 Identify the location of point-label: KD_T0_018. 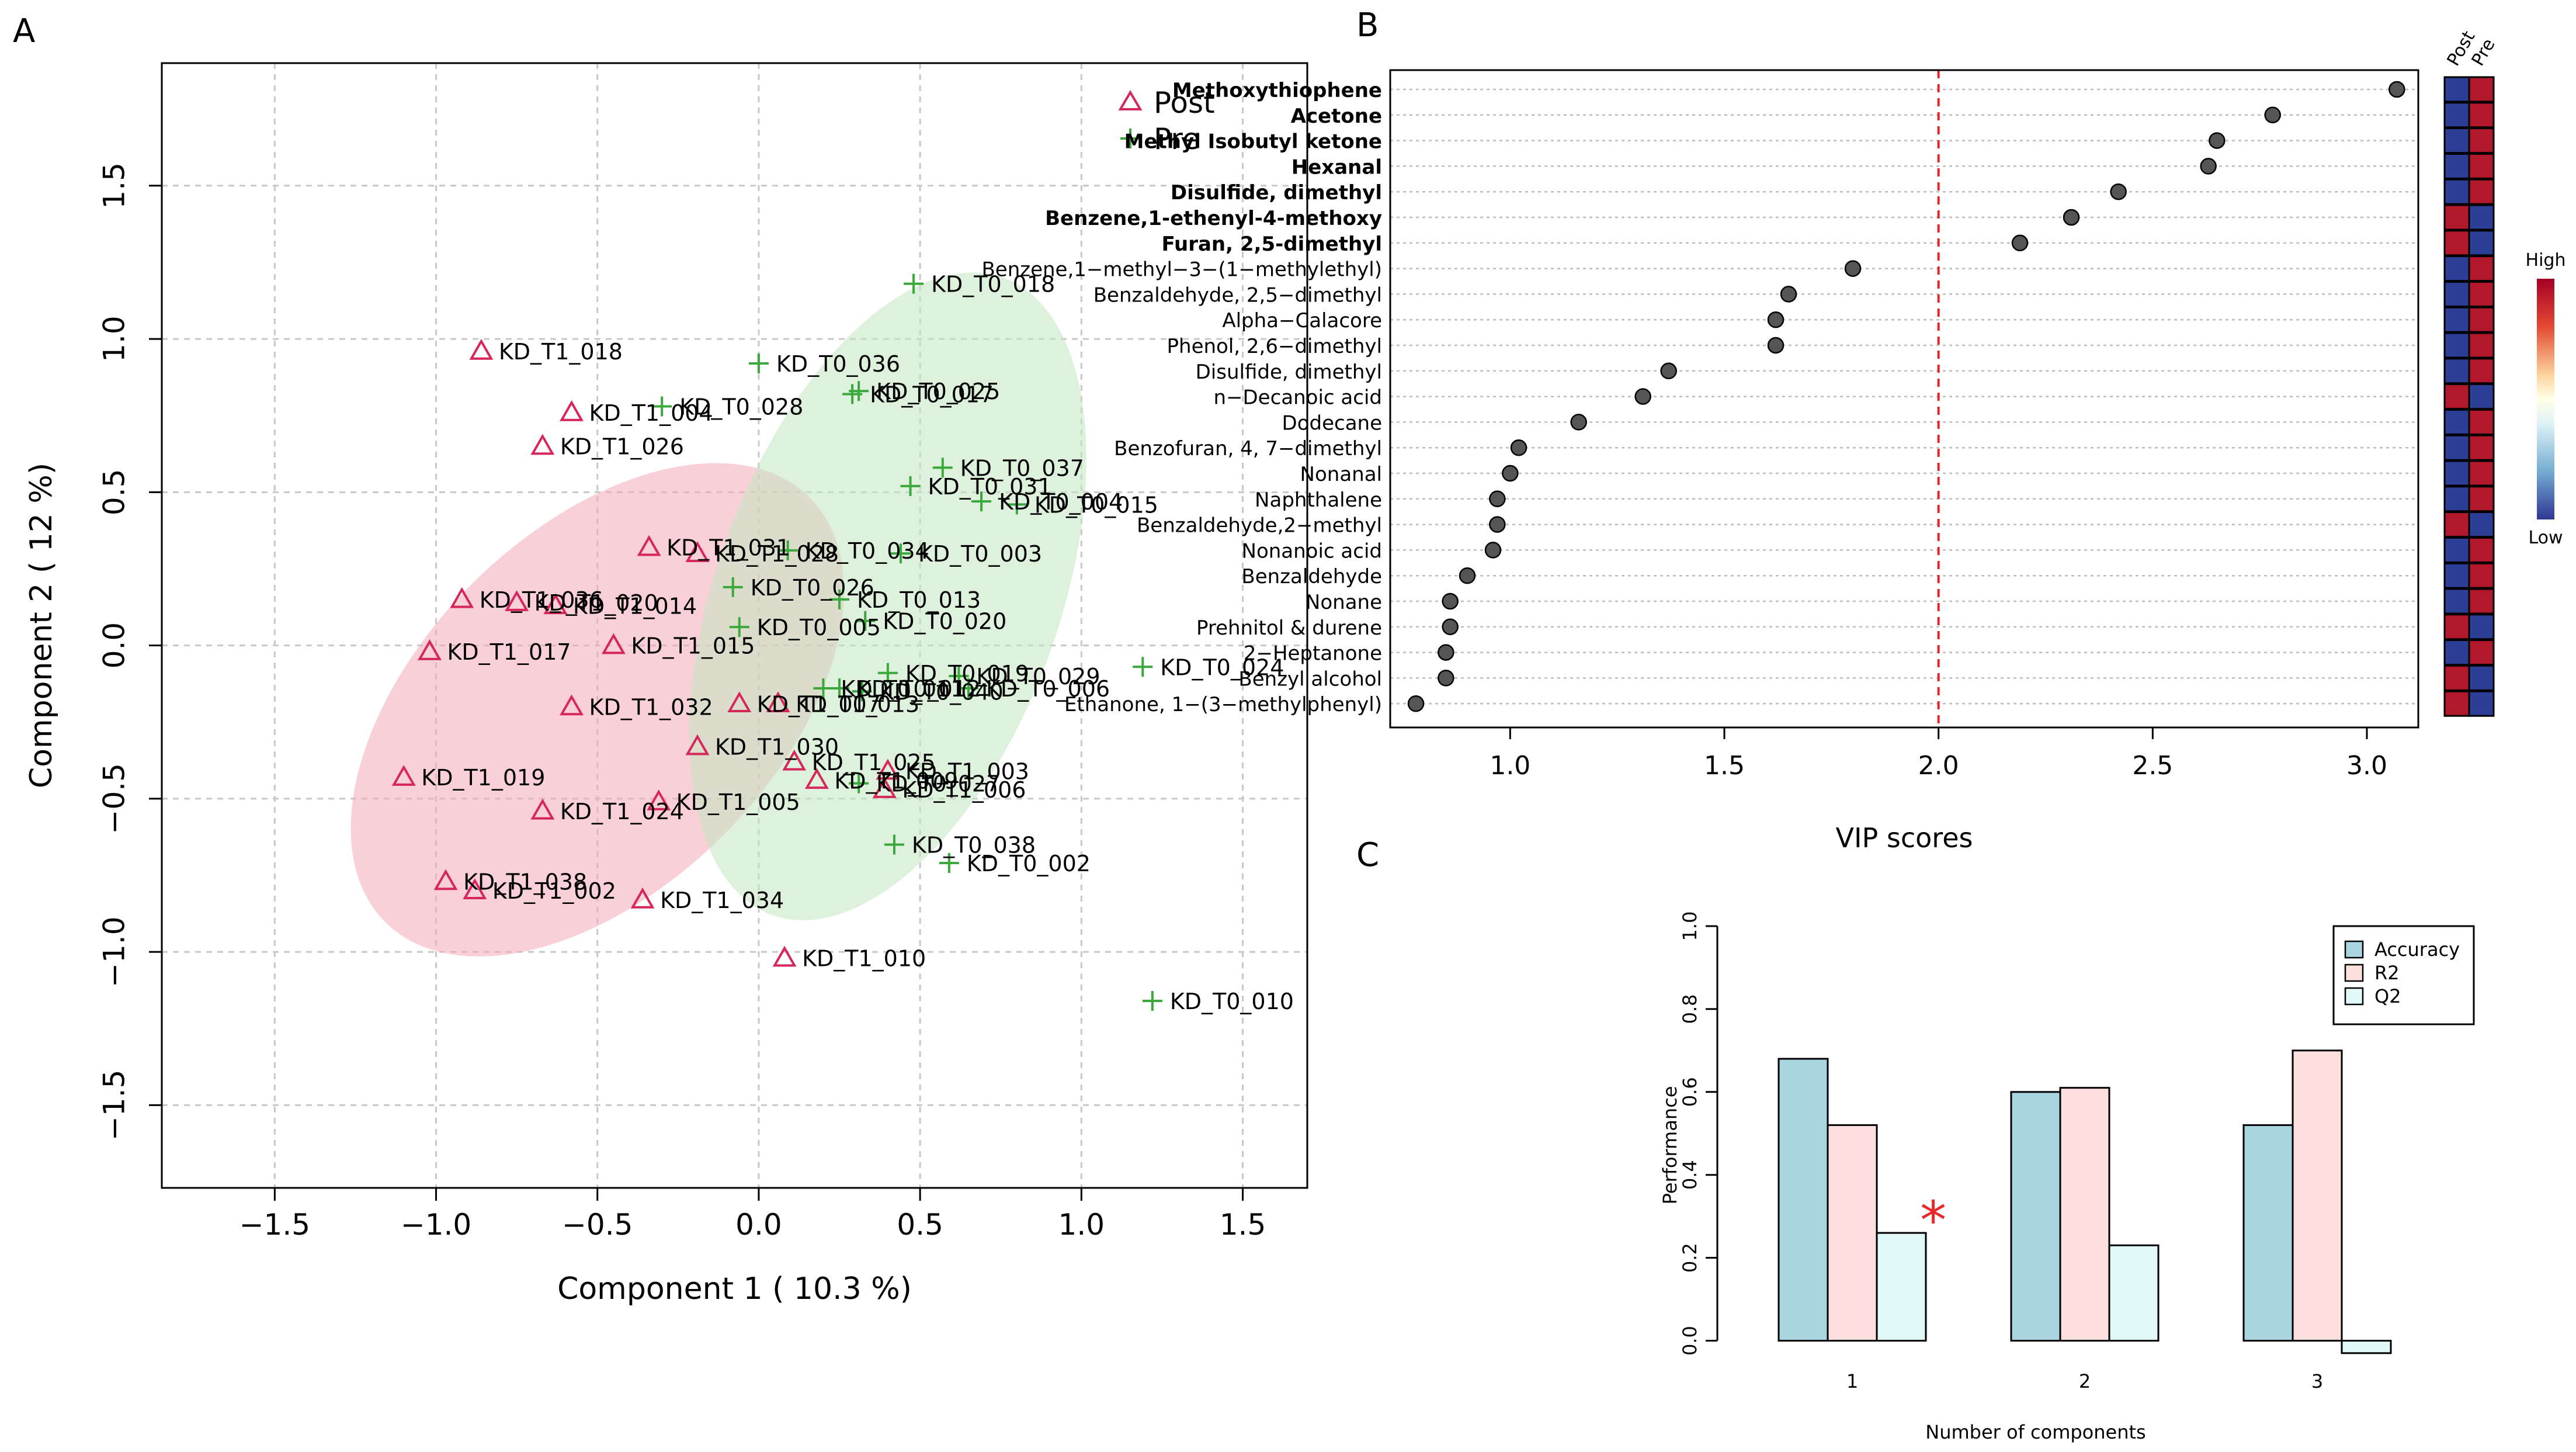
(993, 284).